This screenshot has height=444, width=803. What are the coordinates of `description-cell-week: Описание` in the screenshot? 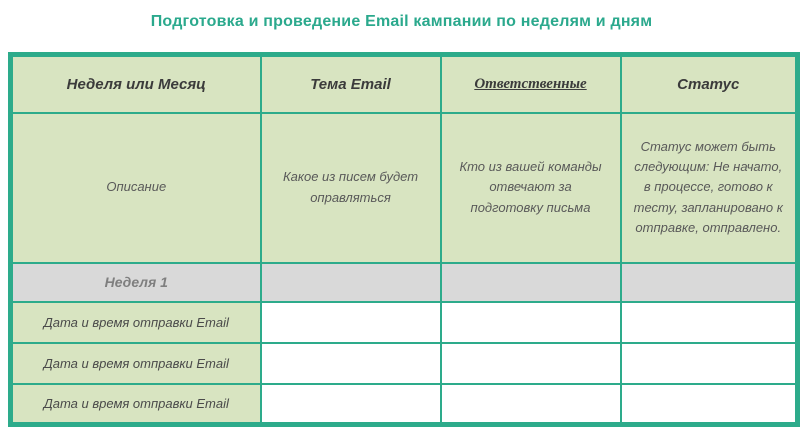 It's located at (135, 187).